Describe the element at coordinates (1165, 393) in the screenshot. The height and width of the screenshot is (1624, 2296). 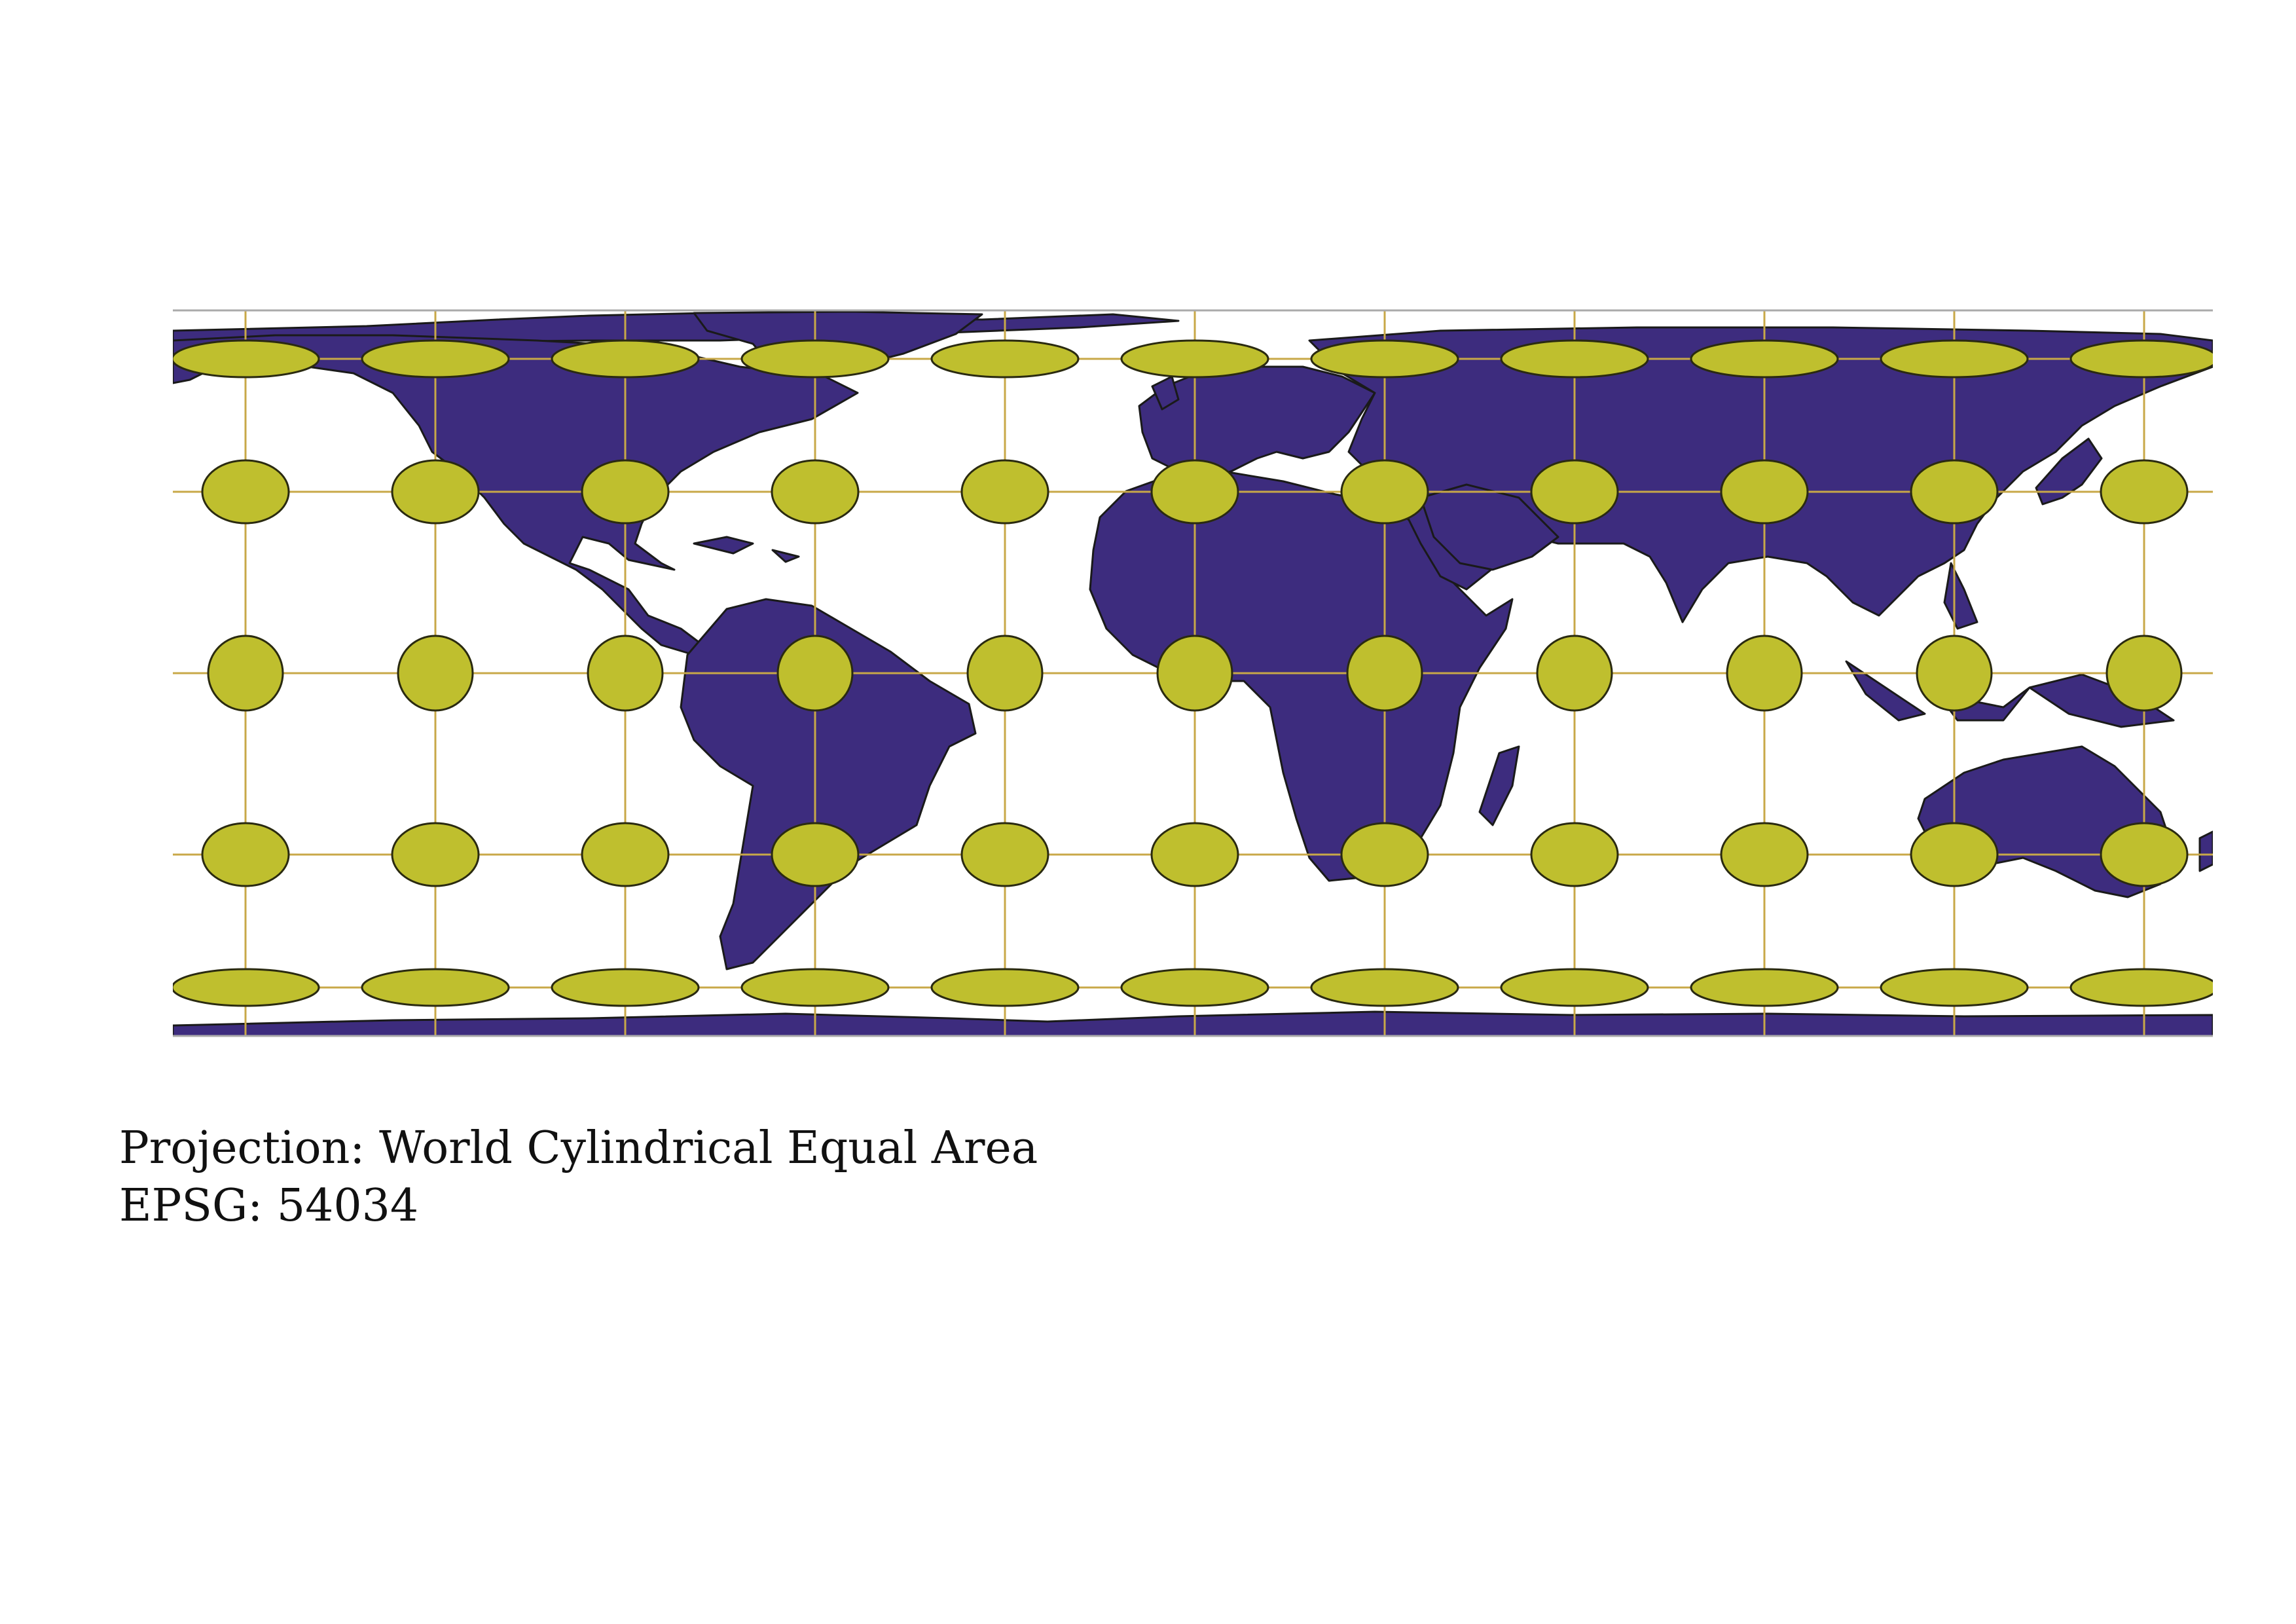
I see `british-isles` at that location.